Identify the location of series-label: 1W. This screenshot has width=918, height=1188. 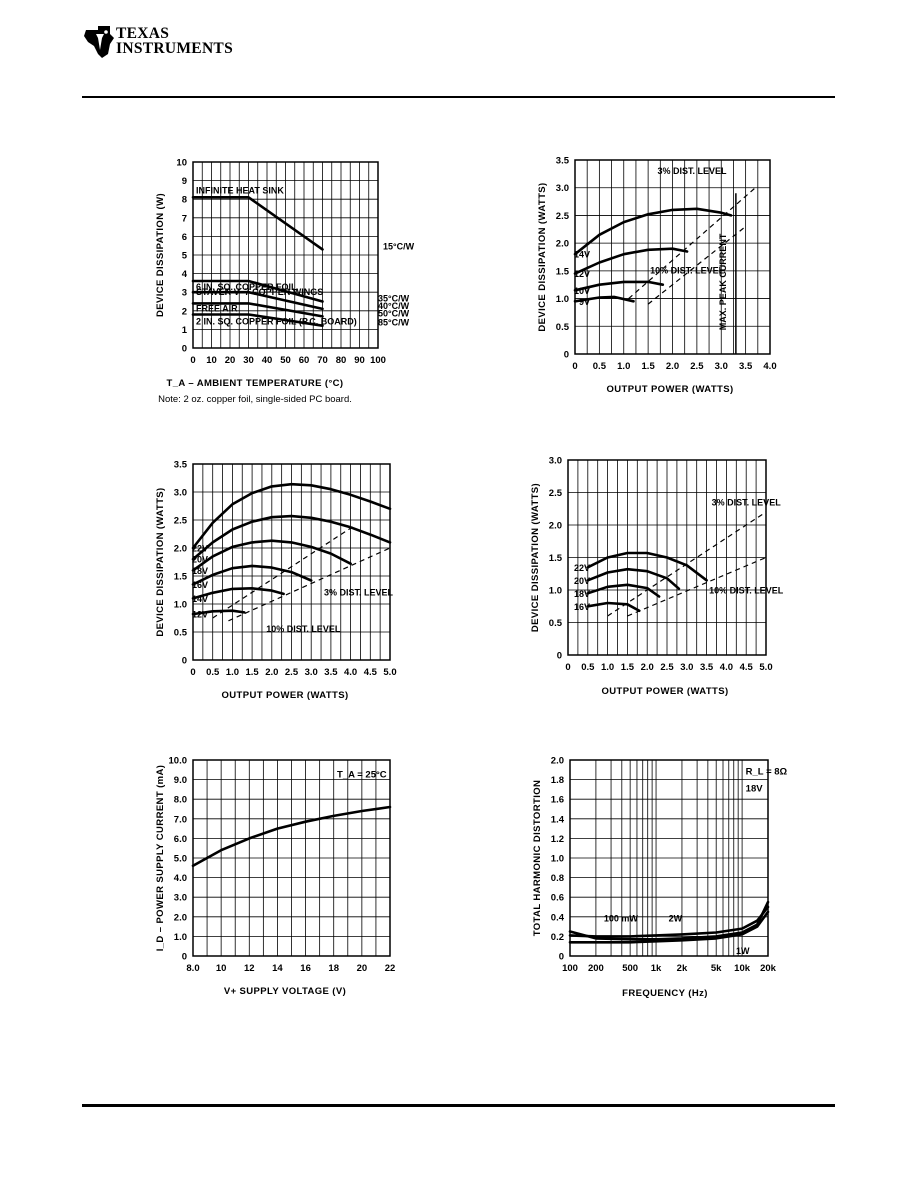
(743, 951).